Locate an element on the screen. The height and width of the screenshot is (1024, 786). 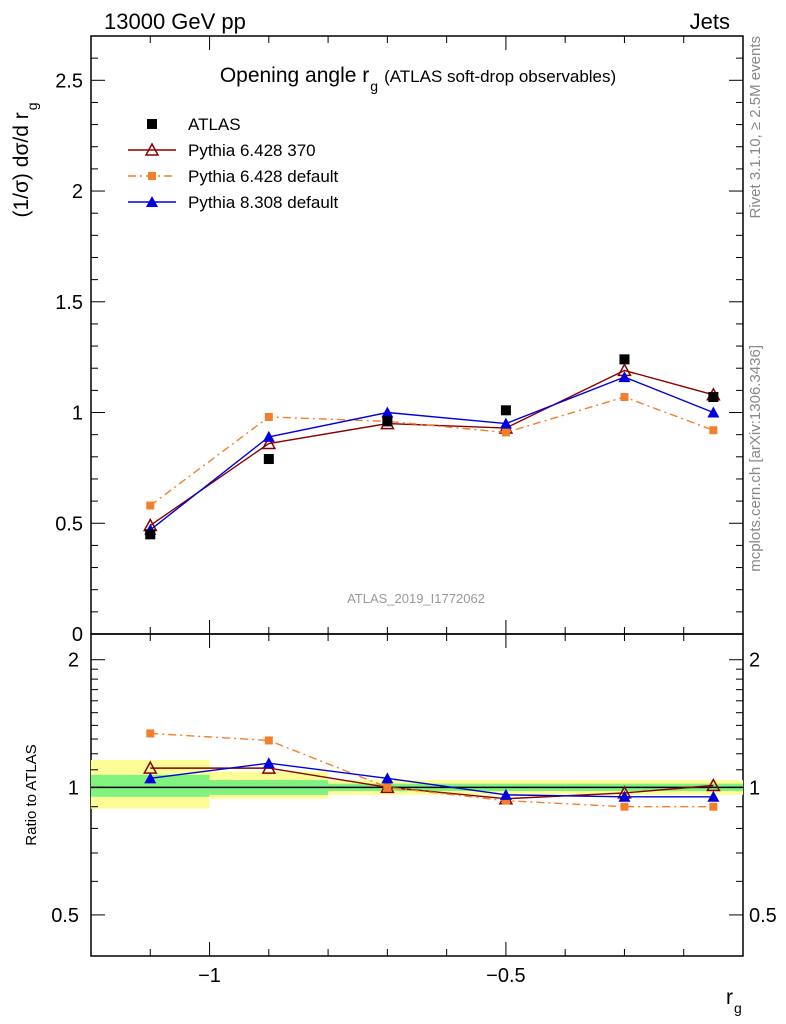
main-series-square is located at coordinates (432, 447).